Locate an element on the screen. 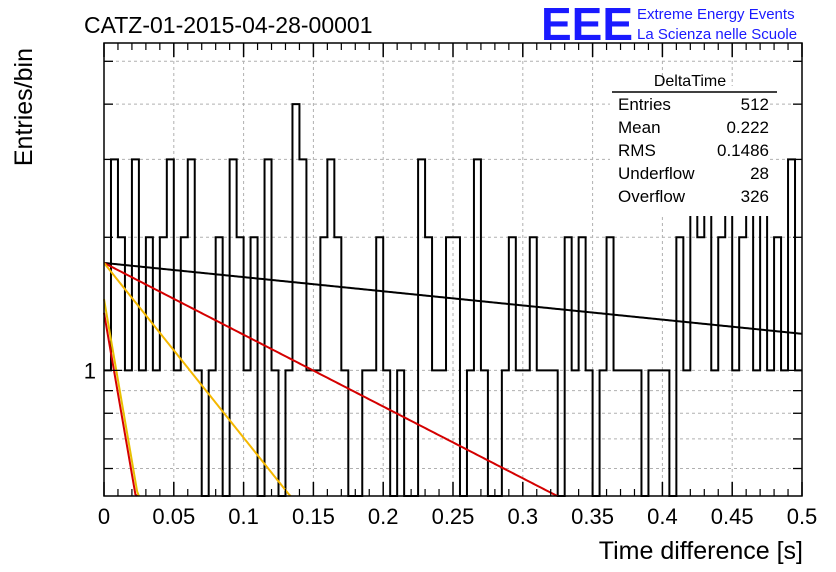 This screenshot has width=836, height=572. y-tick-label: 1 is located at coordinates (90, 370).